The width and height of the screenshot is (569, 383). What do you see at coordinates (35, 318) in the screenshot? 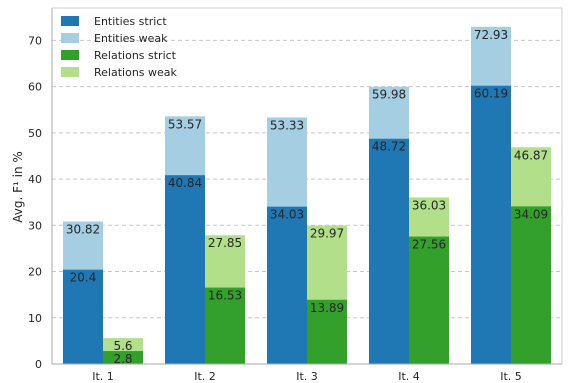
I see `y-tick-label: 10` at bounding box center [35, 318].